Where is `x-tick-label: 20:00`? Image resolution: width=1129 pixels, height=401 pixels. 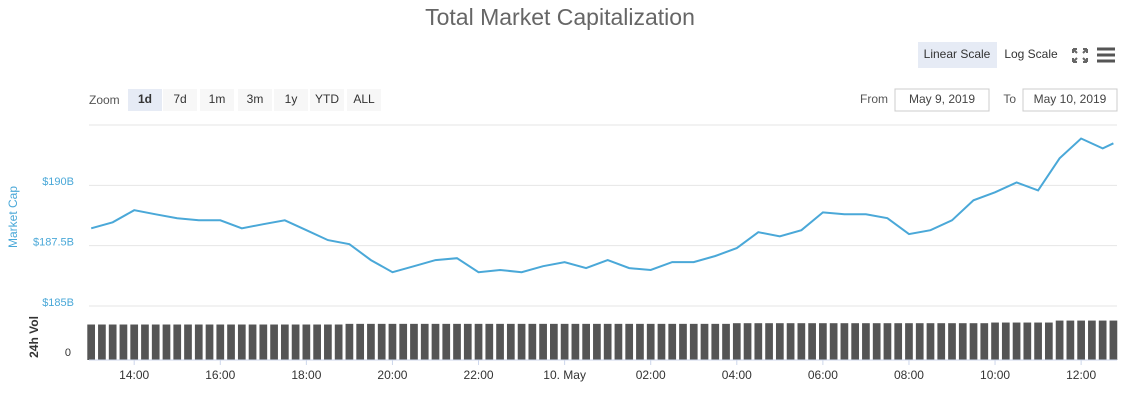 x-tick-label: 20:00 is located at coordinates (392, 375).